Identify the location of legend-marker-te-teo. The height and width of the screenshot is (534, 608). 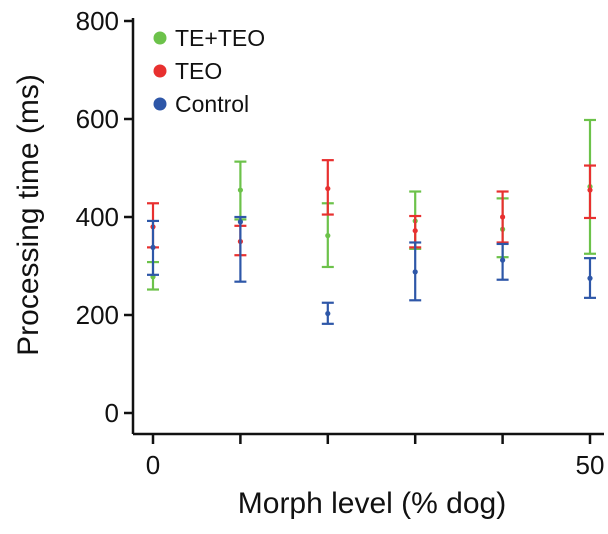
(160, 38).